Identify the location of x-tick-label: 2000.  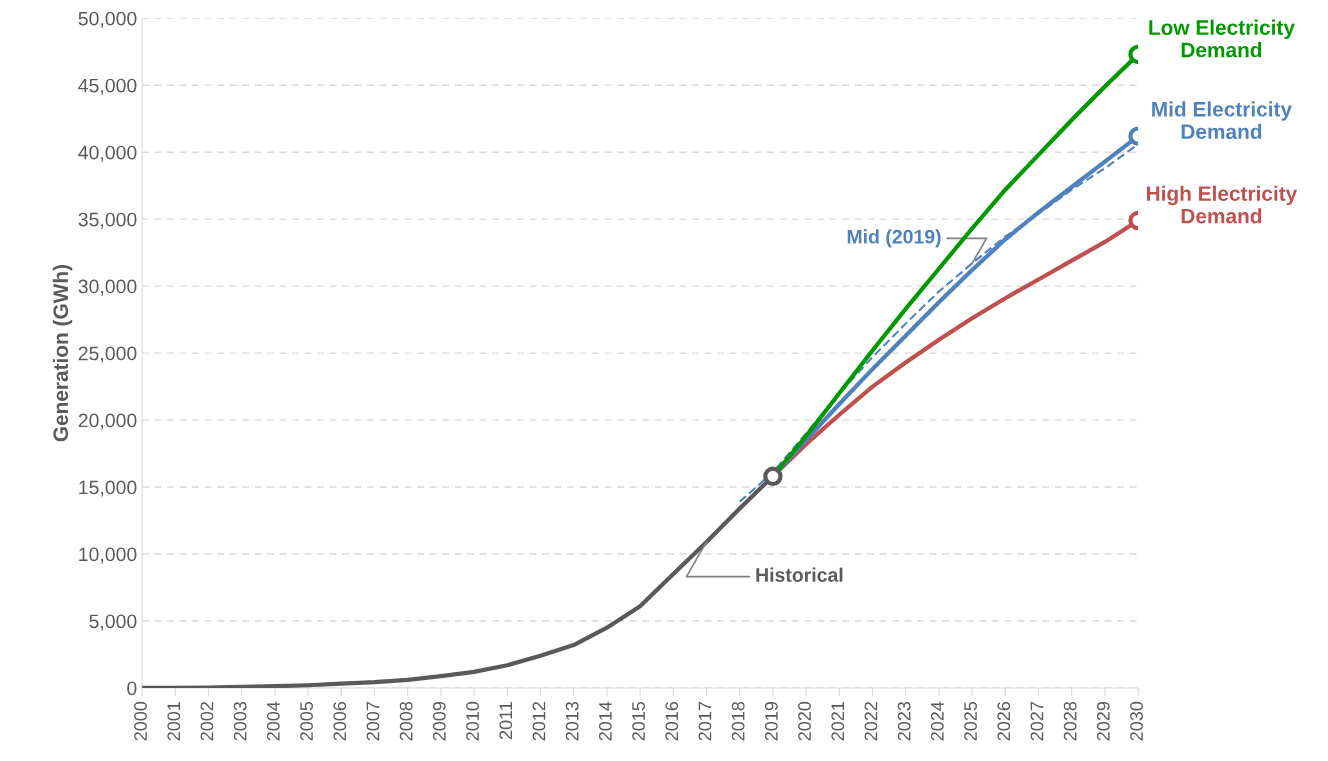
(140, 721).